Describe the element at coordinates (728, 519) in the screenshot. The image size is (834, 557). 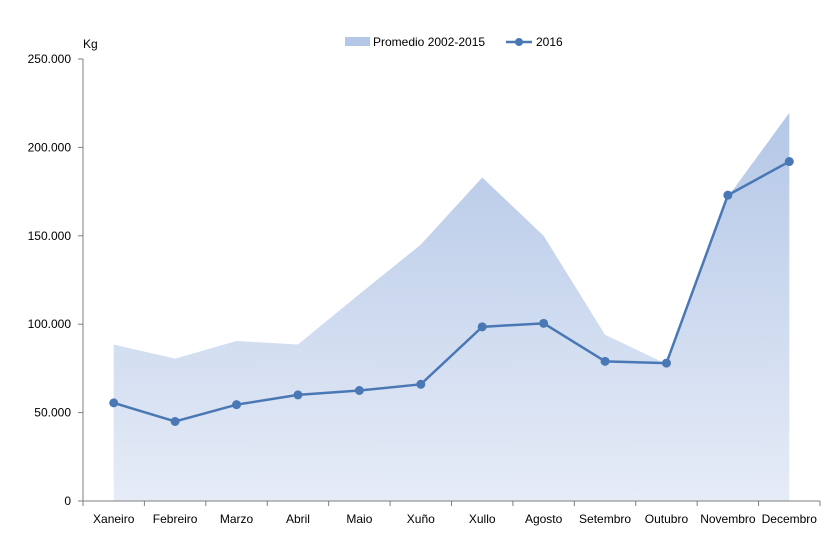
I see `x-tick-label: Novembro` at that location.